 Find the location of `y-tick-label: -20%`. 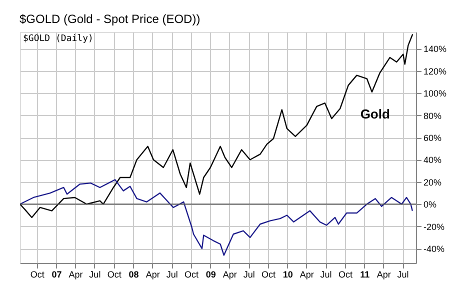

y-tick-label: -20% is located at coordinates (434, 227).